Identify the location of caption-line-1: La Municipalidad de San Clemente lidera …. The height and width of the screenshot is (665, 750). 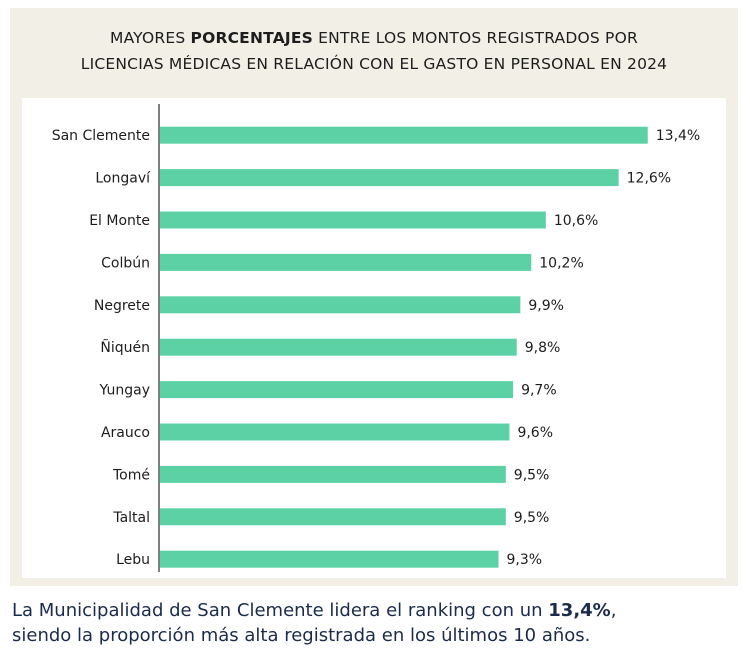
(377, 610).